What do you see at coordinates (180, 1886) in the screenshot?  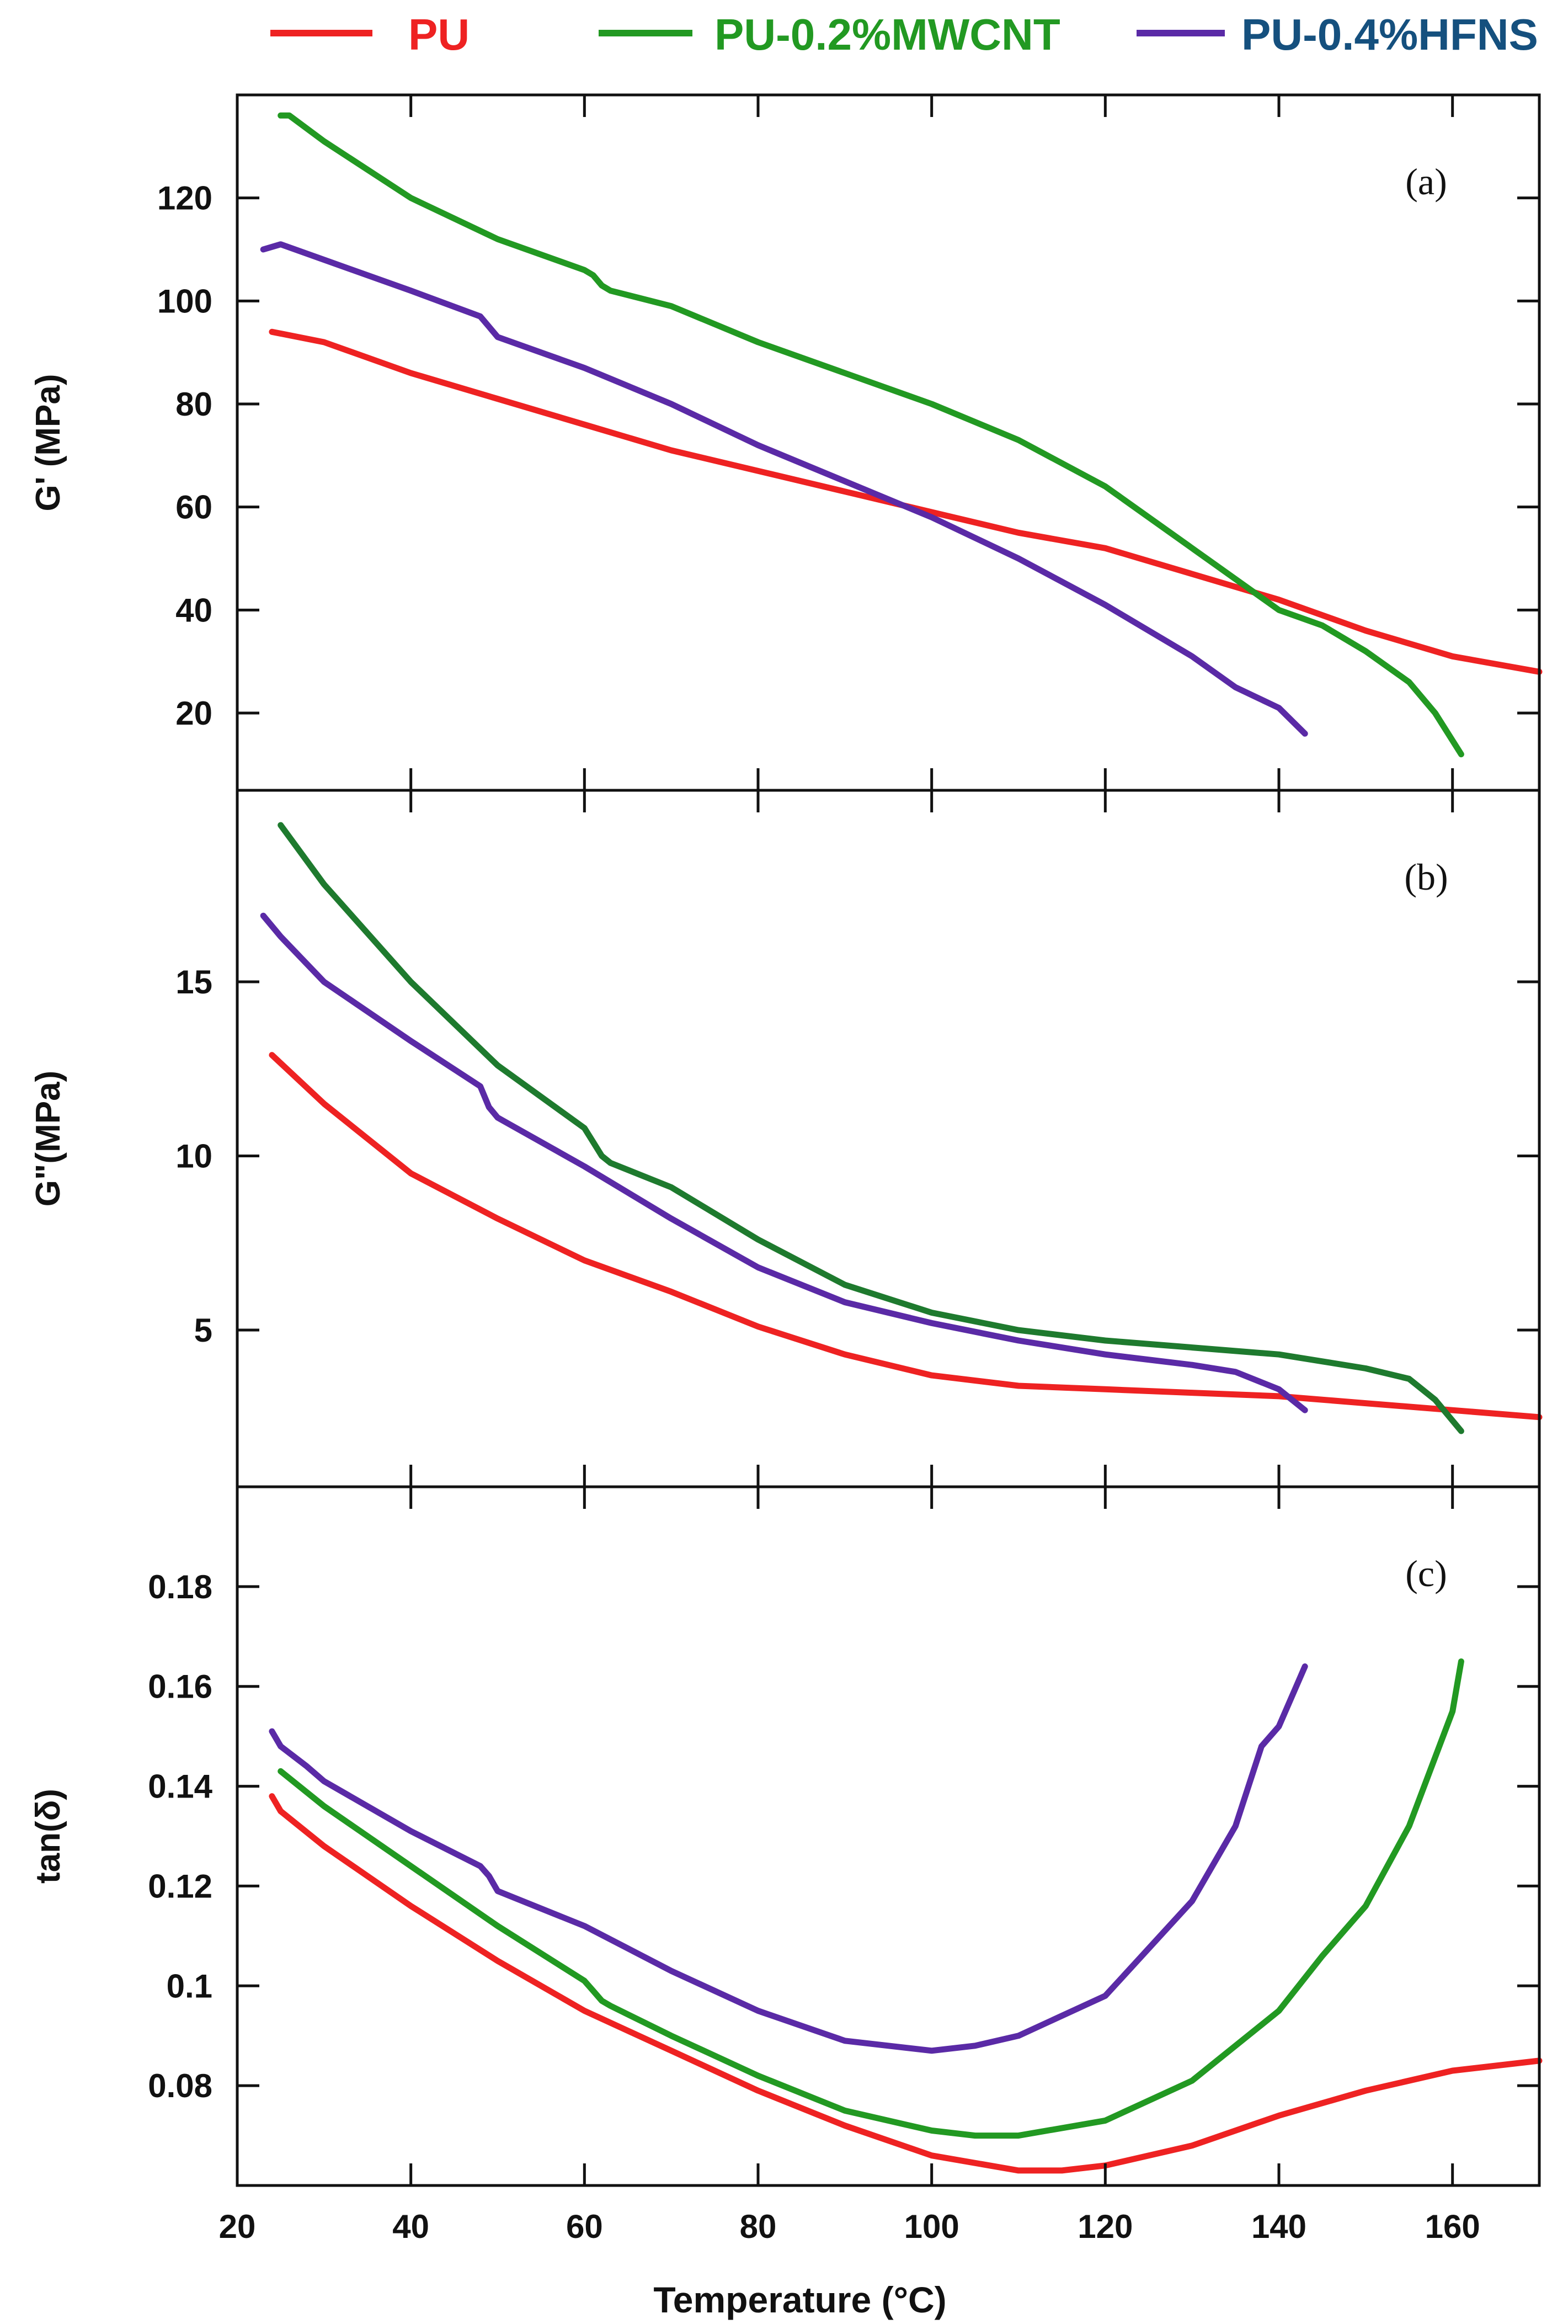 I see `y-tick-label: 0.12` at bounding box center [180, 1886].